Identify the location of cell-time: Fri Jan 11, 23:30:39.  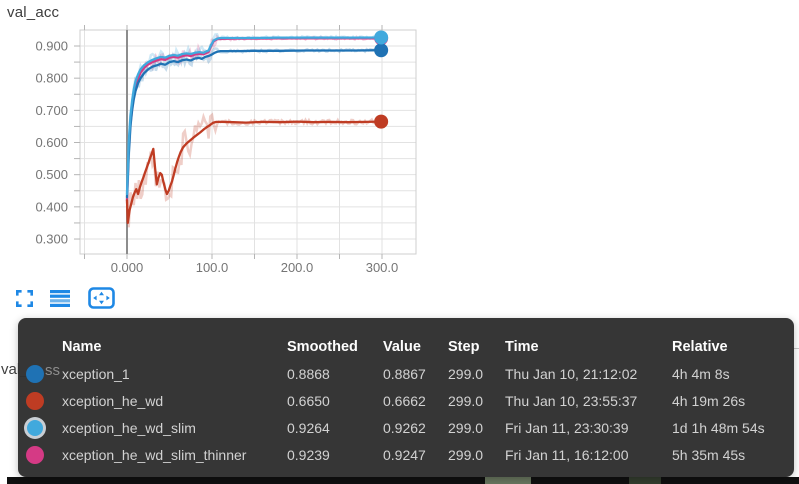
(567, 427).